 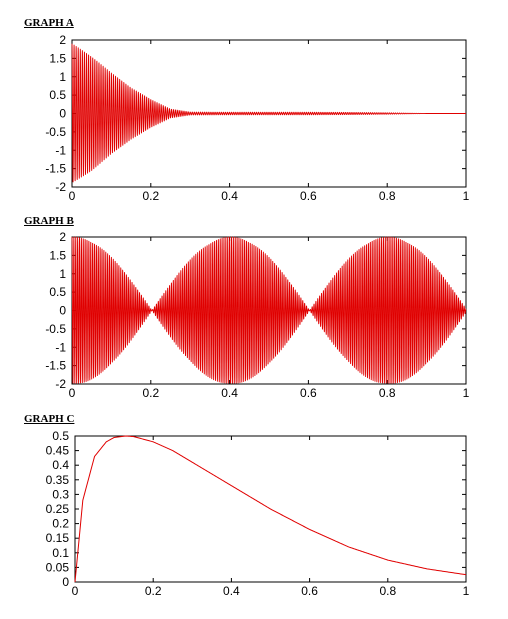 What do you see at coordinates (466, 591) in the screenshot?
I see `graph-c-xtick-label: 1` at bounding box center [466, 591].